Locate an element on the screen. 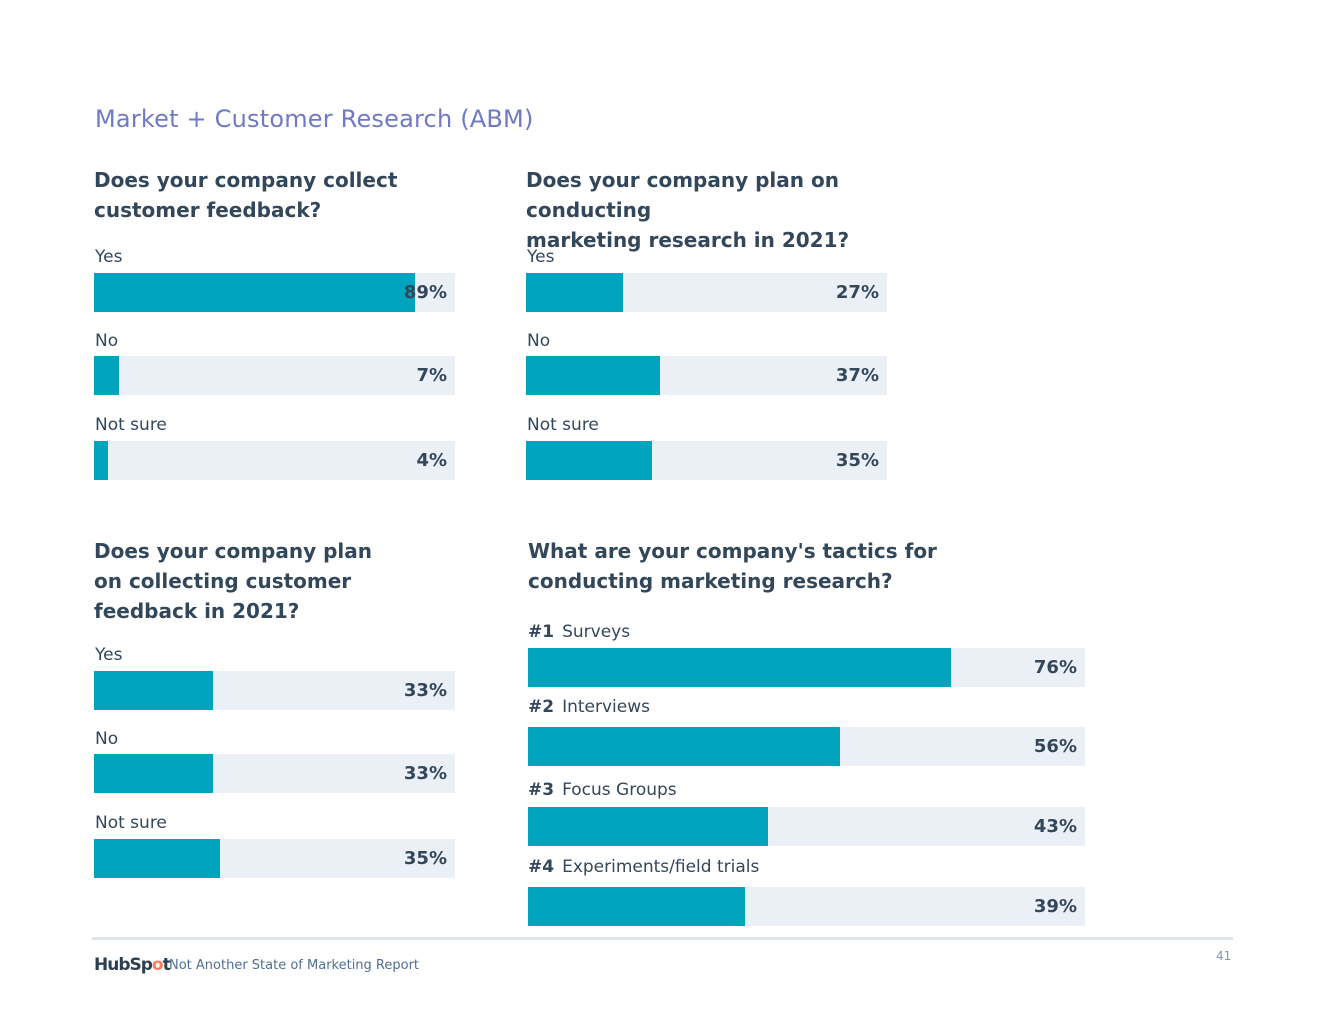  bar-track: 56% is located at coordinates (806, 746).